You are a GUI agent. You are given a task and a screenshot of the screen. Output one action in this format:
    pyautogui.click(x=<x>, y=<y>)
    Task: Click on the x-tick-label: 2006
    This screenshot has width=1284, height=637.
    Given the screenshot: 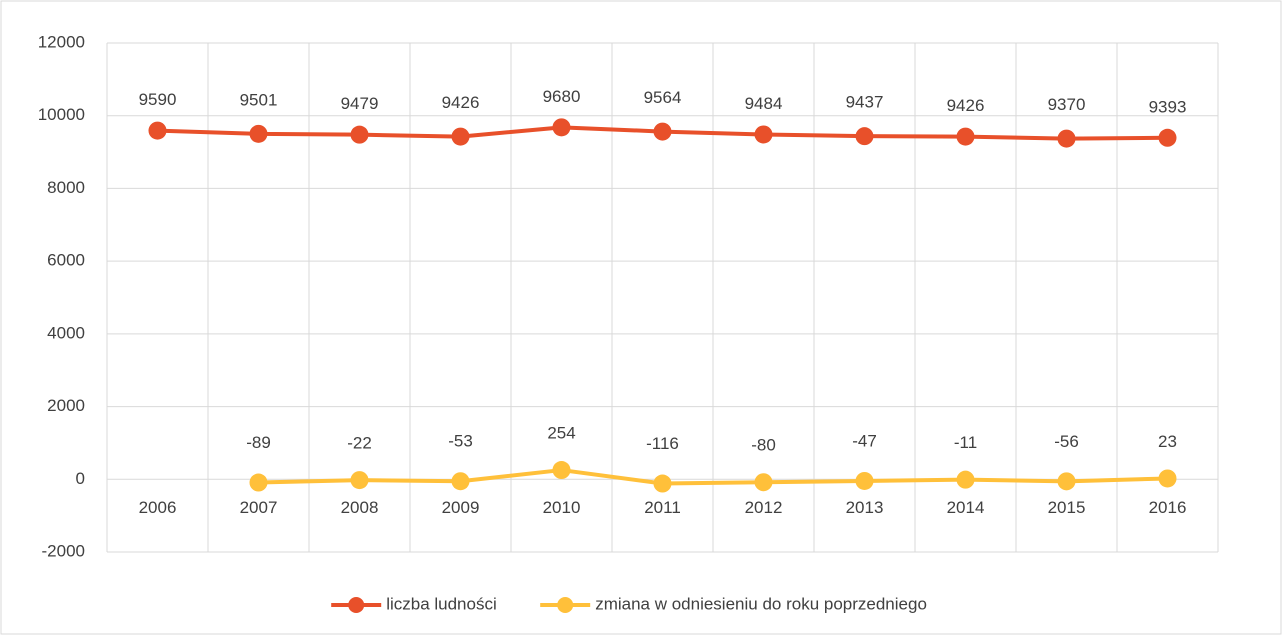 What is the action you would take?
    pyautogui.click(x=158, y=507)
    